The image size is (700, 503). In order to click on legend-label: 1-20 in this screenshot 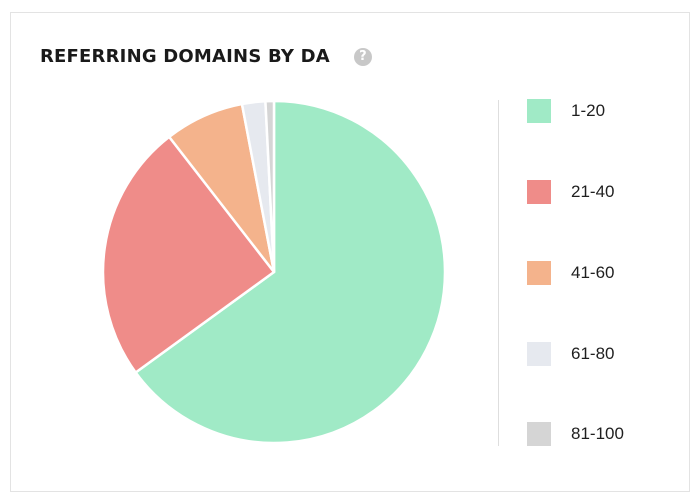, I will do `click(588, 110)`.